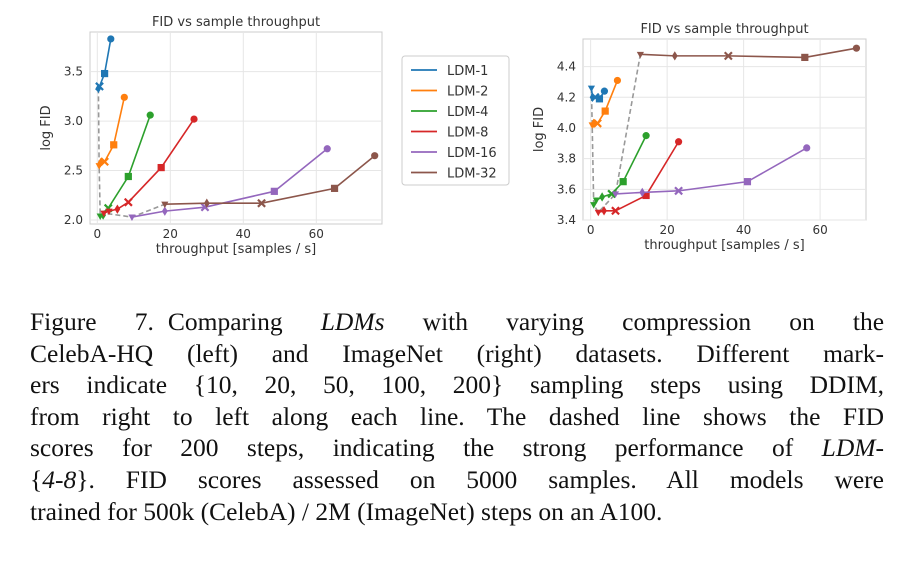  I want to click on y-tick-label: 4.4, so click(566, 67).